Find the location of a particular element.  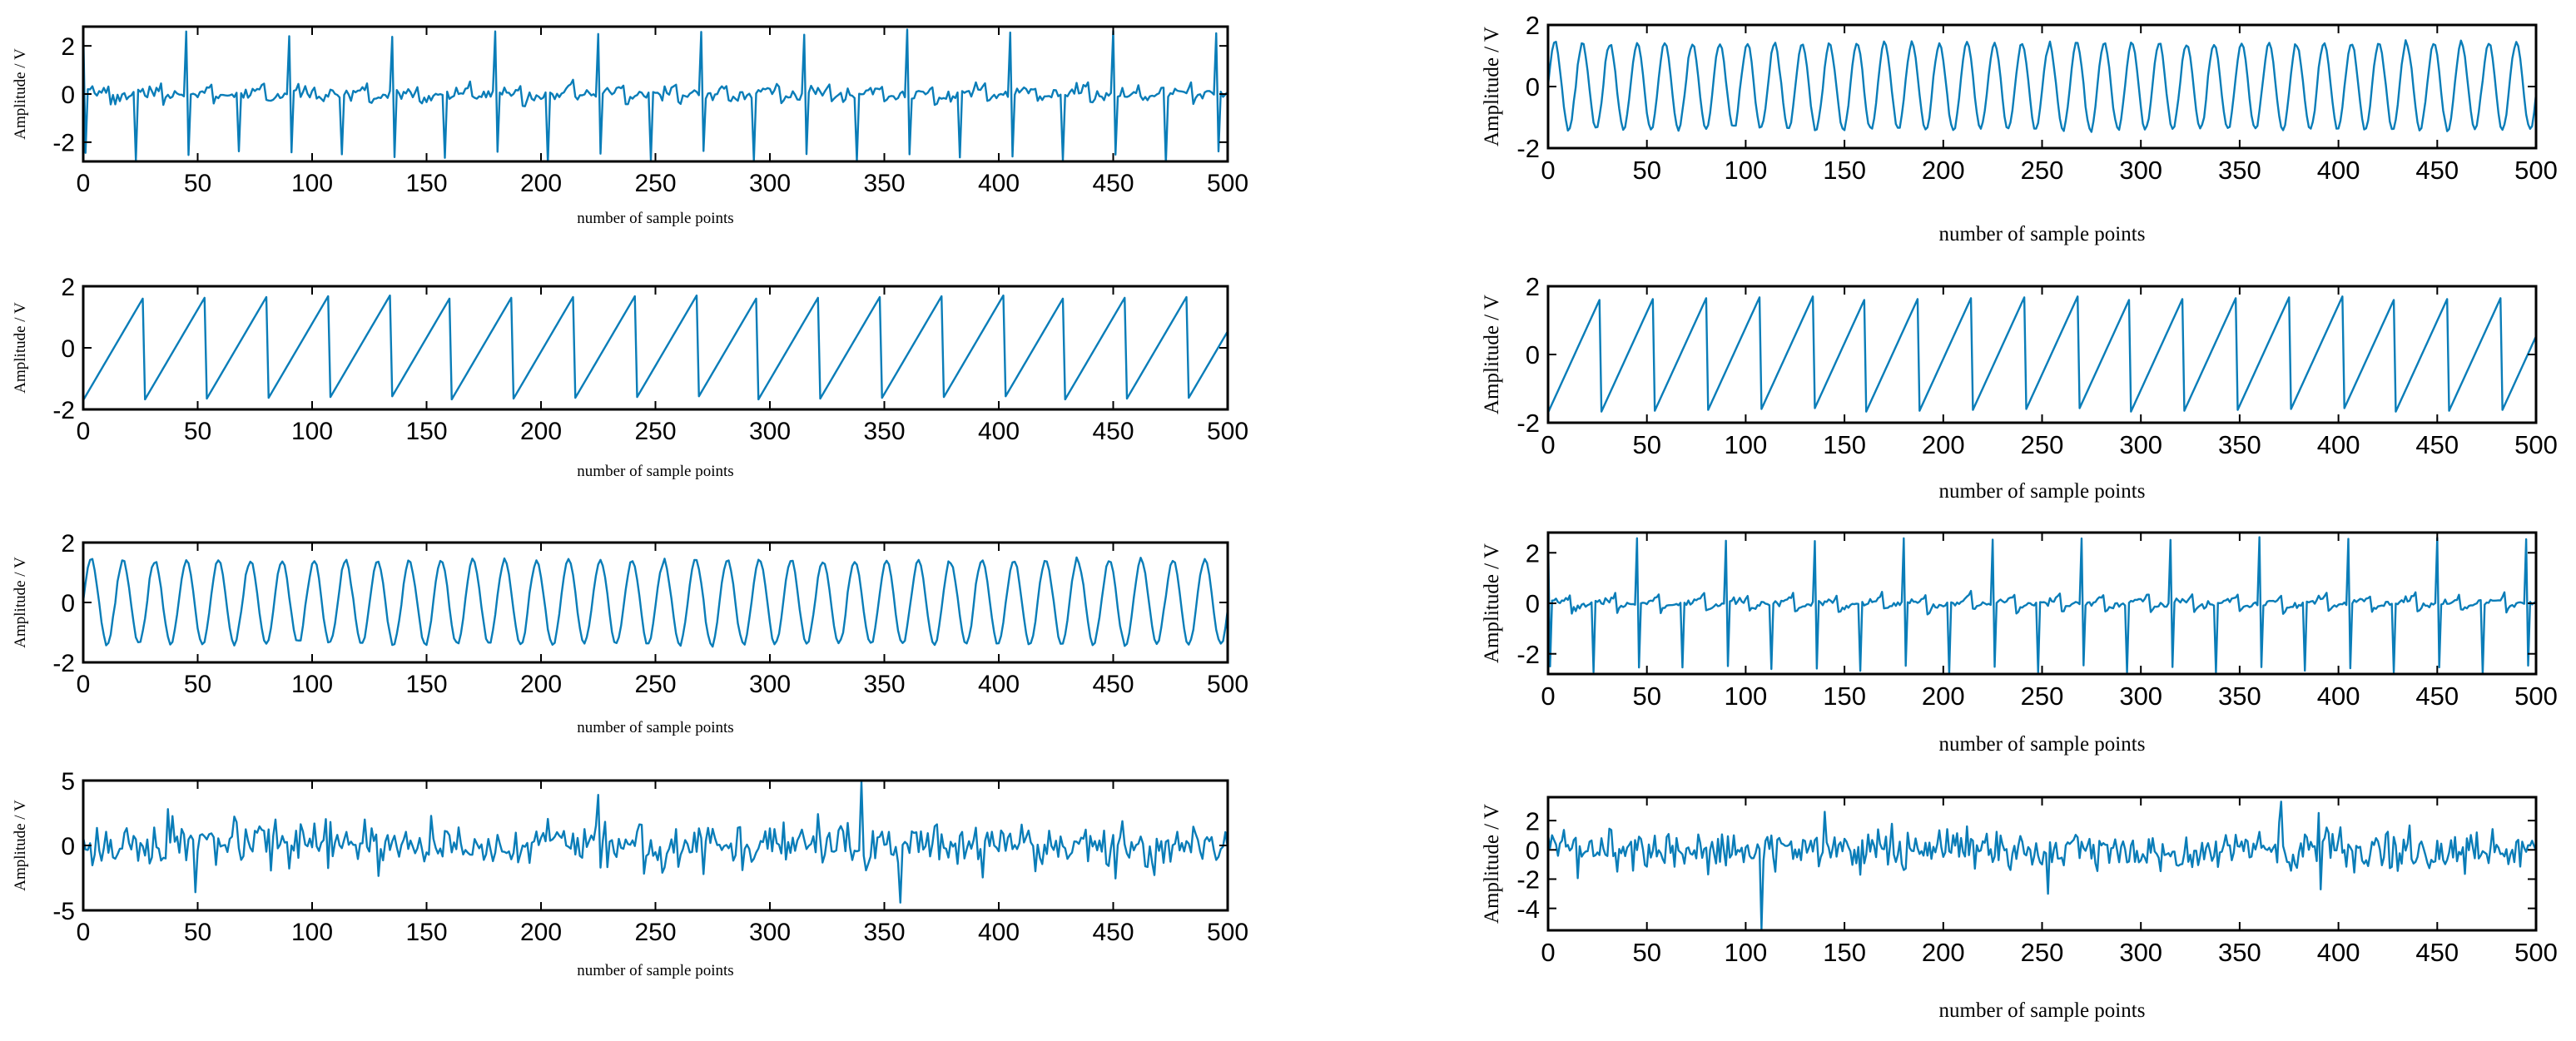

y-tick-label: -4 is located at coordinates (1528, 910).